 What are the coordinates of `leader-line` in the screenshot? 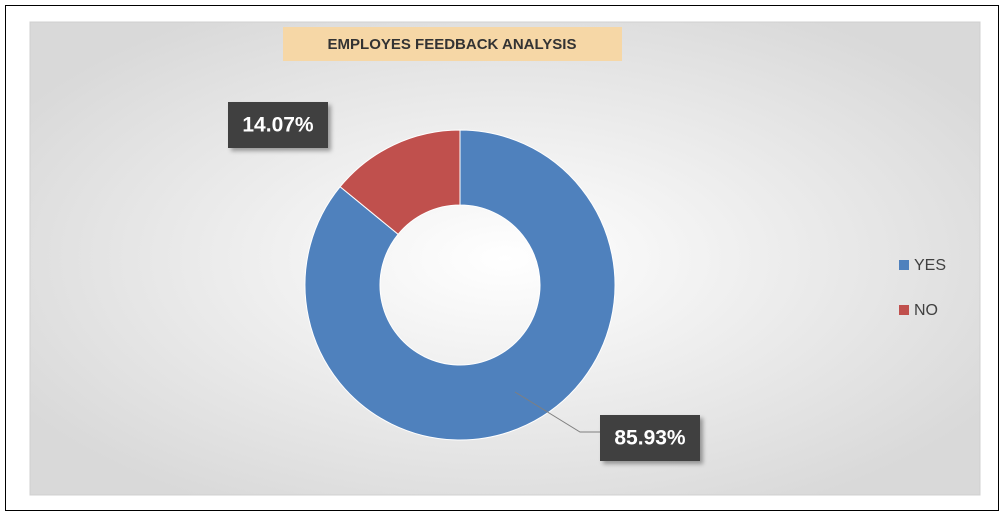 It's located at (557, 412).